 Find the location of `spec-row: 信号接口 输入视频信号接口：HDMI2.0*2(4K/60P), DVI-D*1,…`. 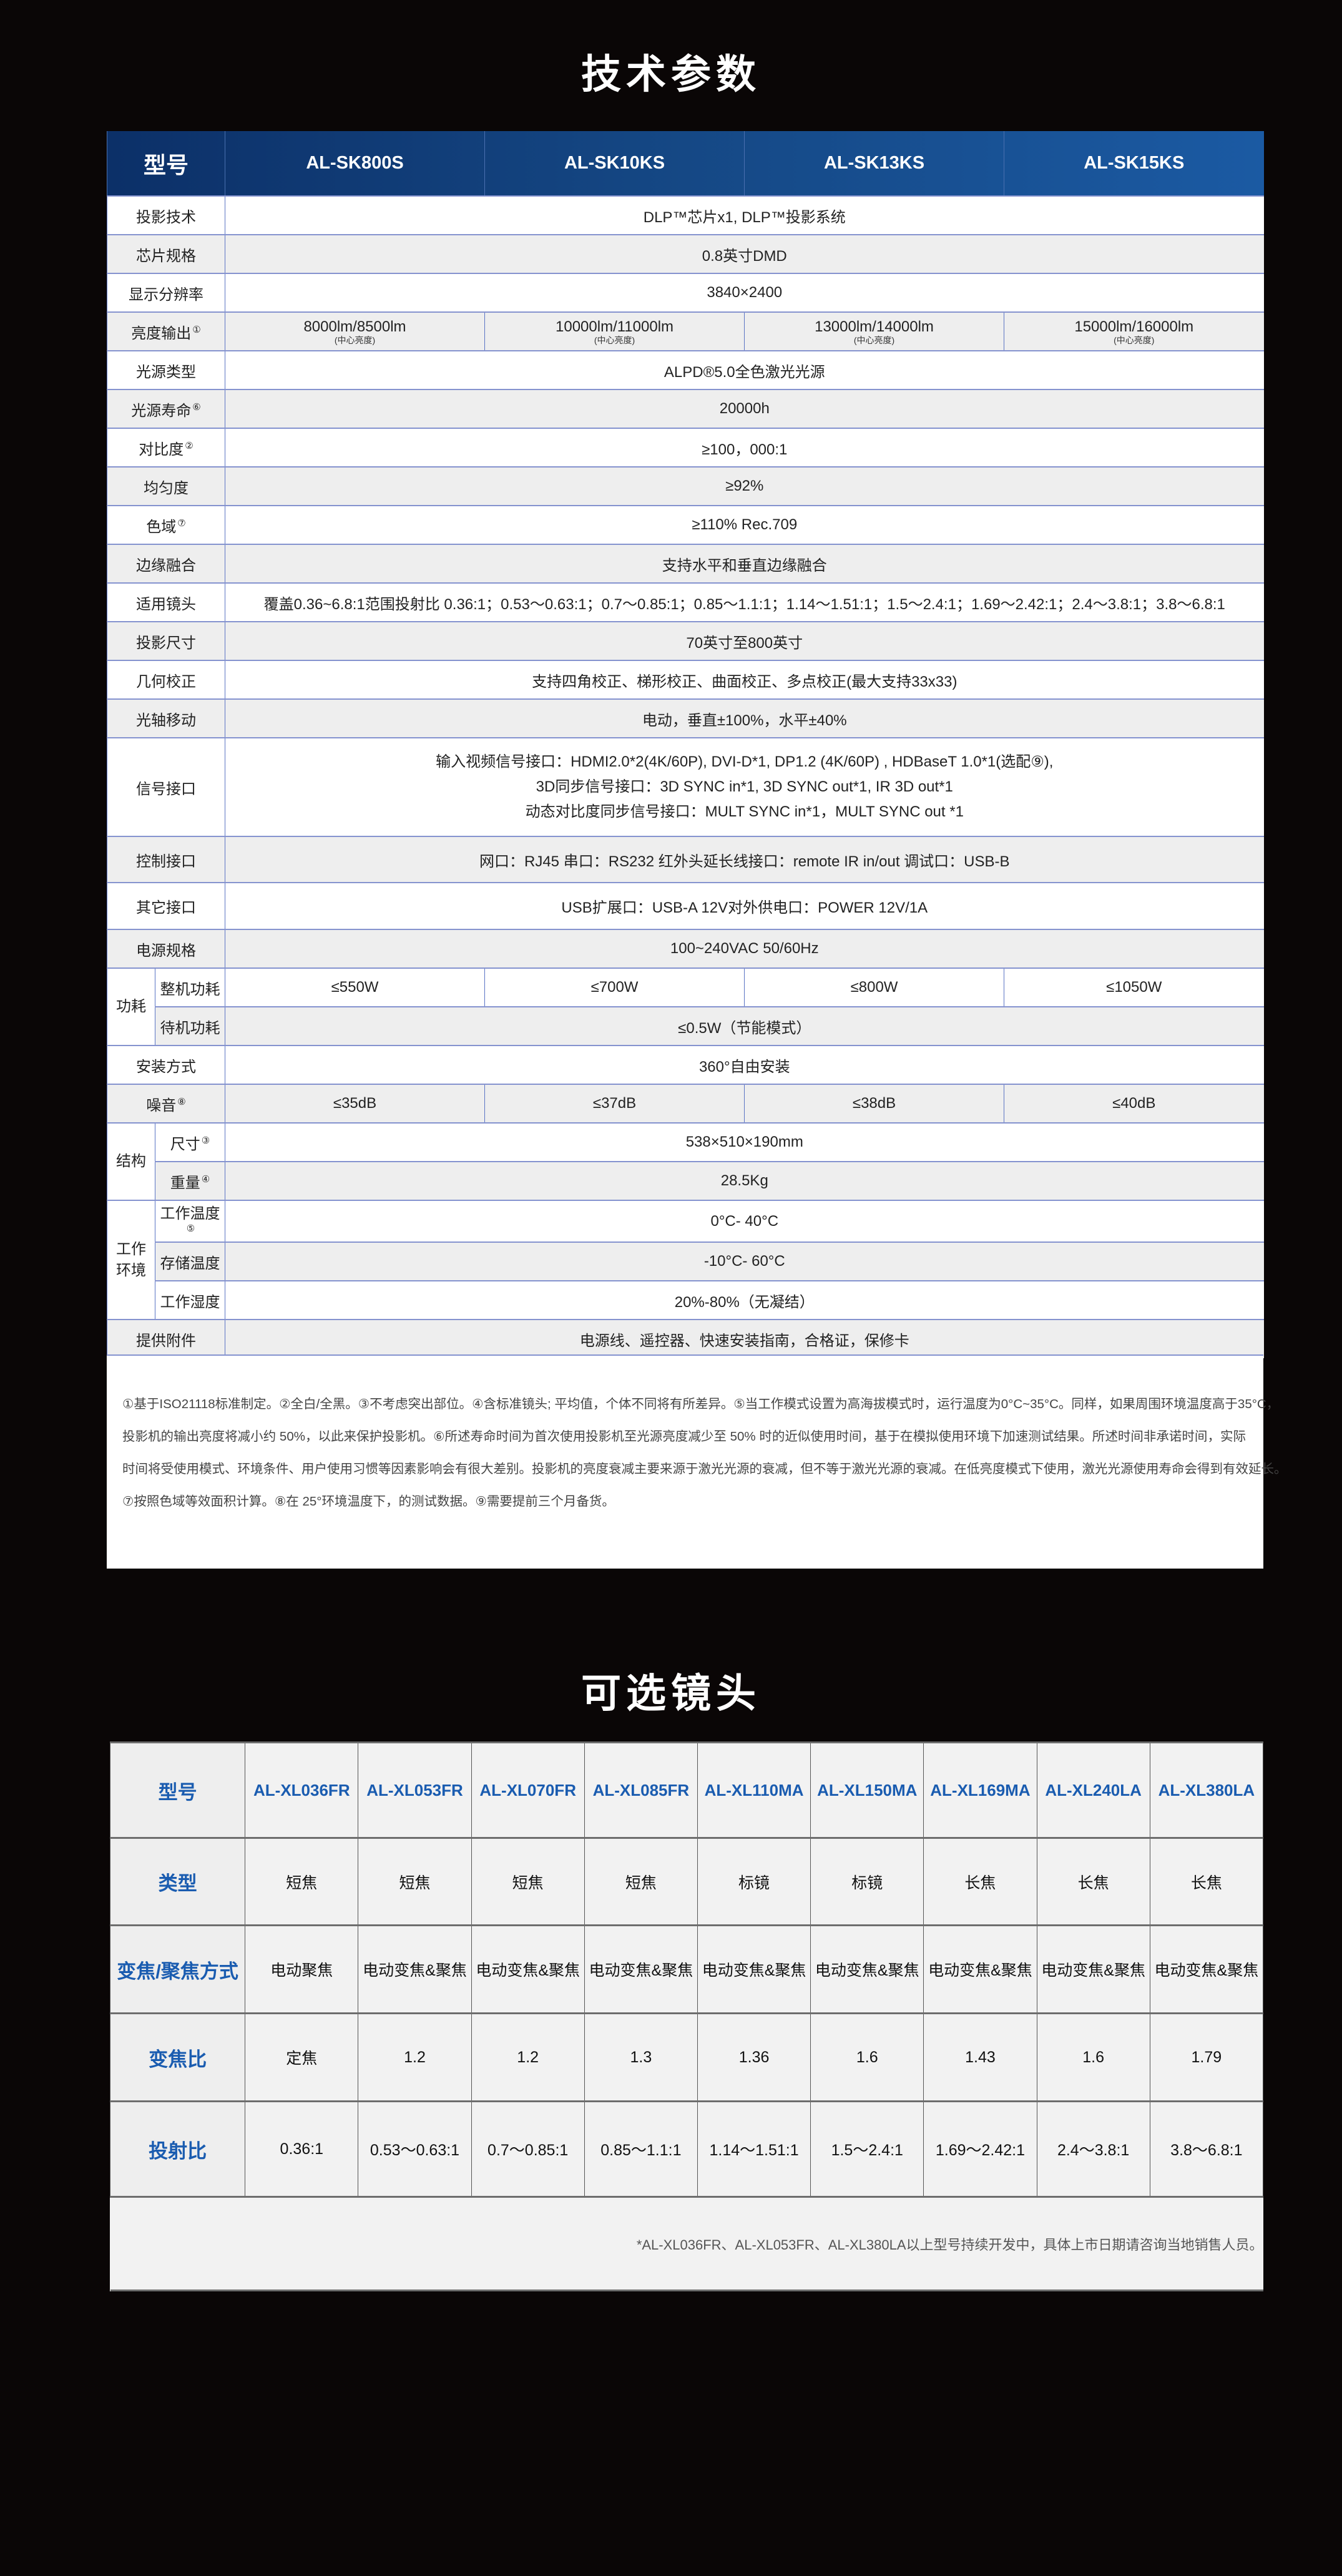

spec-row: 信号接口 输入视频信号接口：HDMI2.0*2(4K/60P), DVI-D*1,… is located at coordinates (685, 786).